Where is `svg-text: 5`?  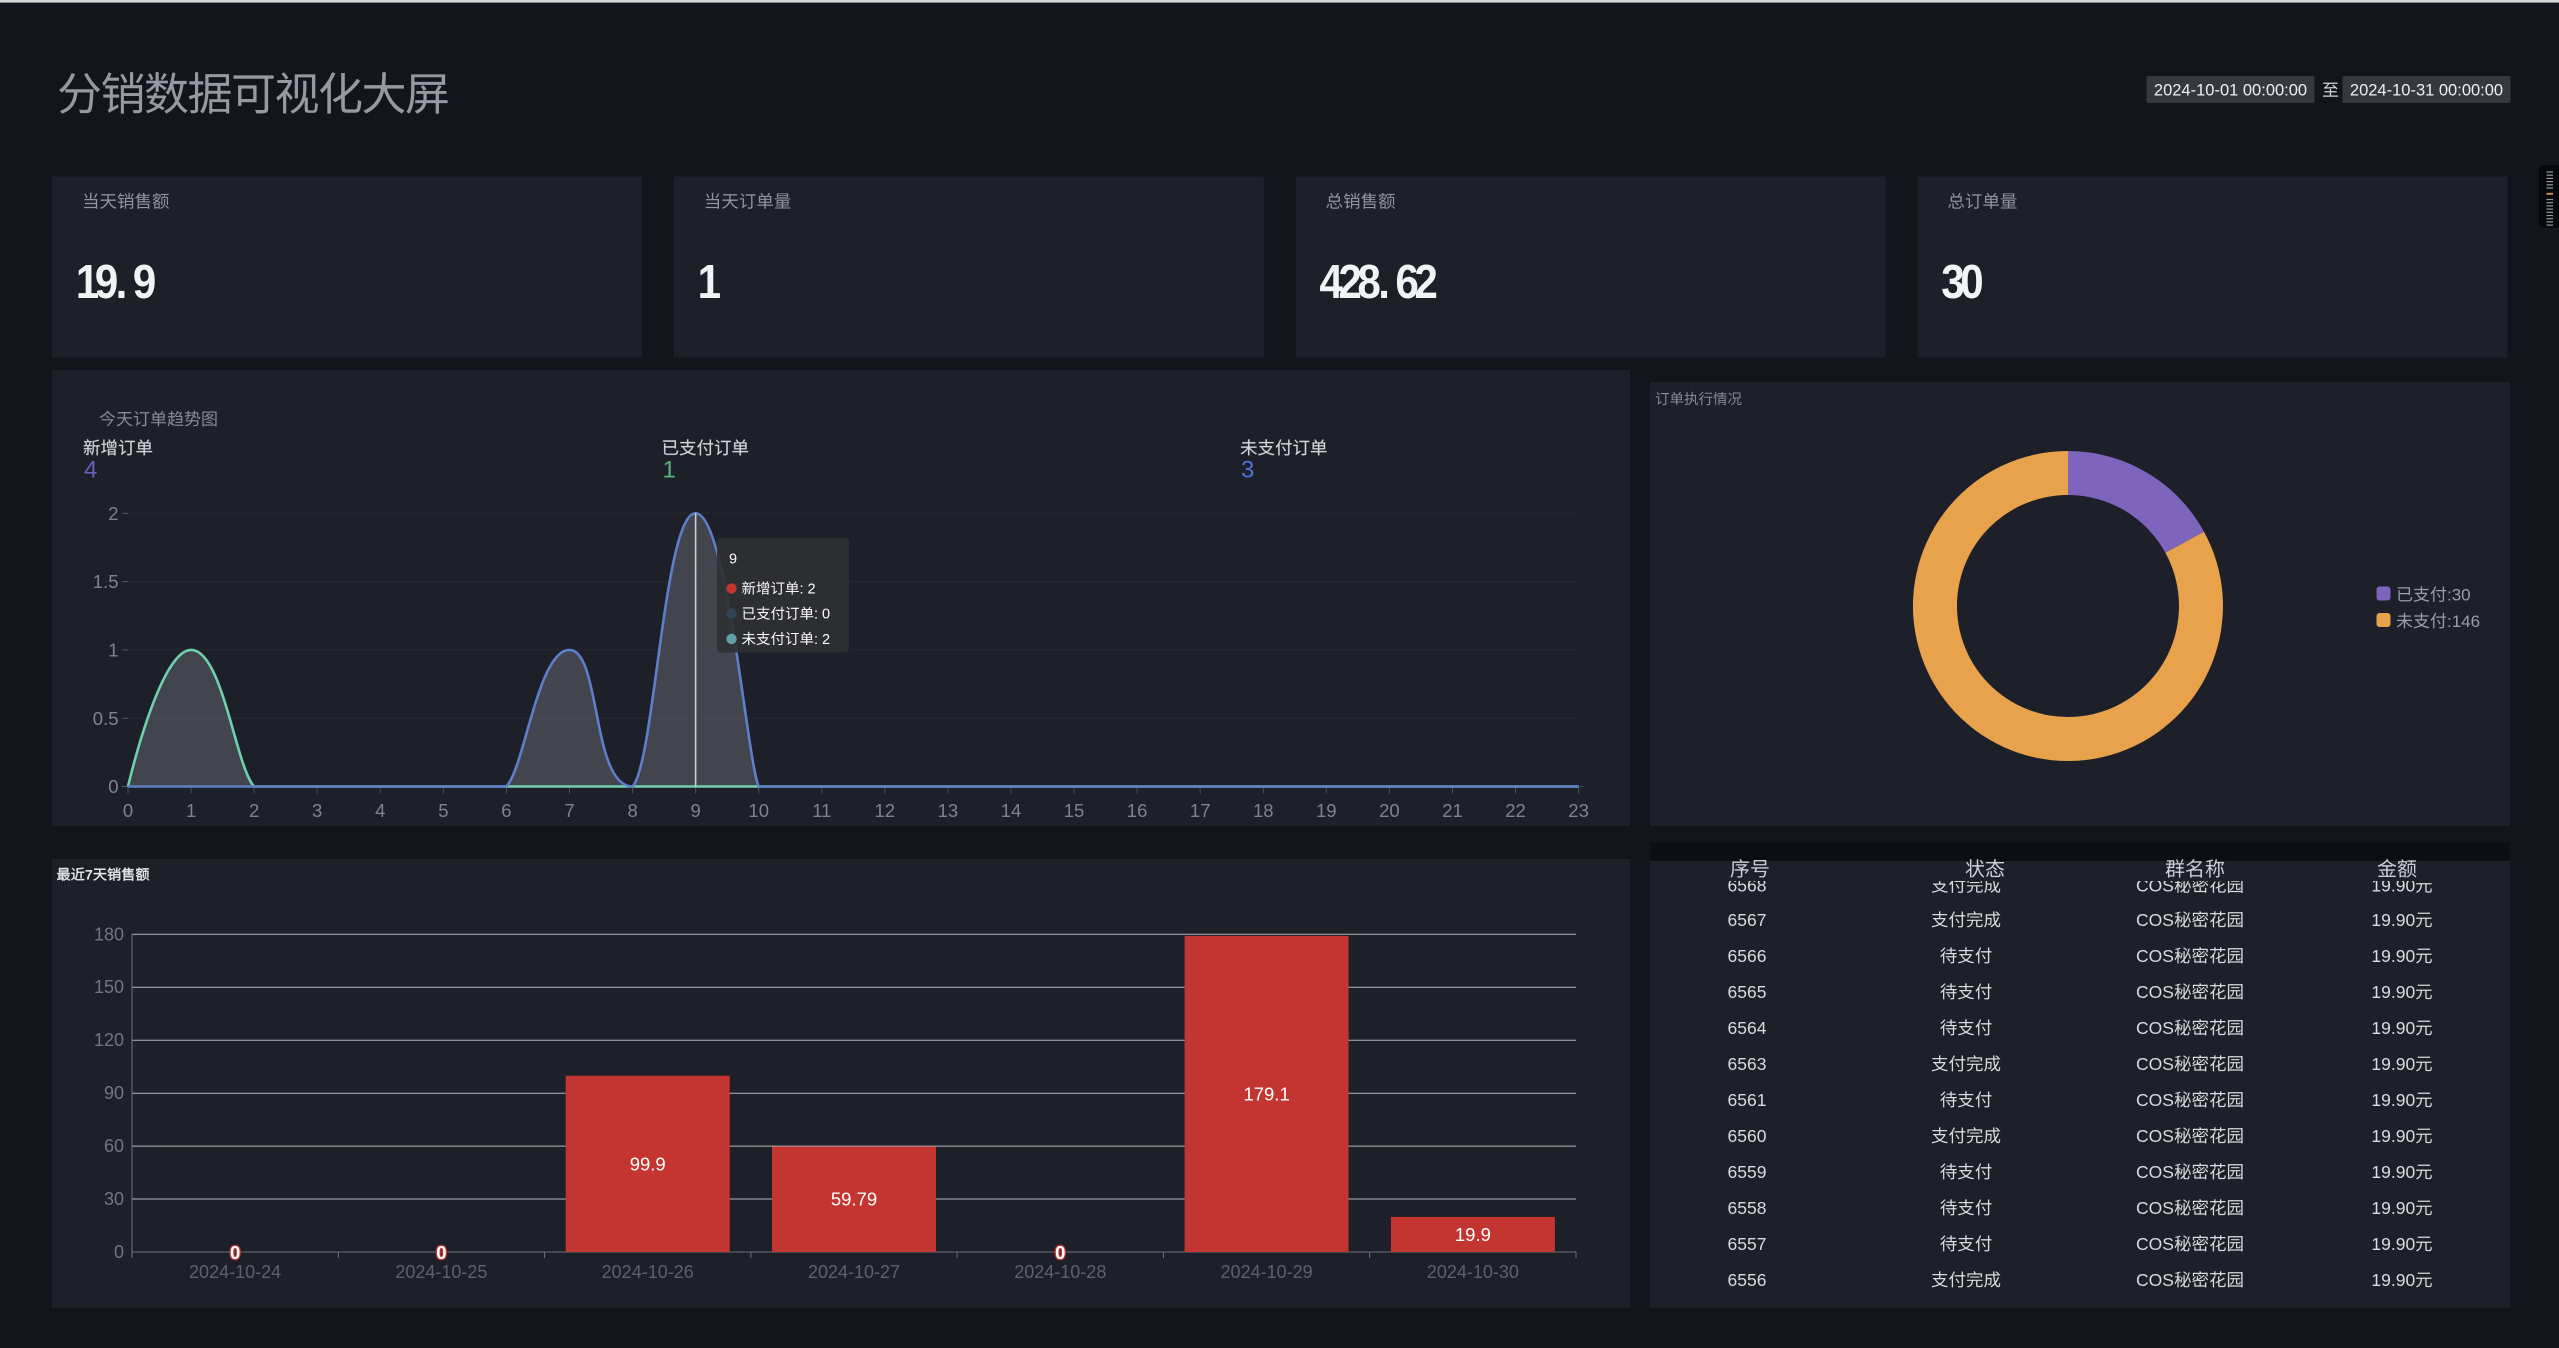
svg-text: 5 is located at coordinates (443, 810).